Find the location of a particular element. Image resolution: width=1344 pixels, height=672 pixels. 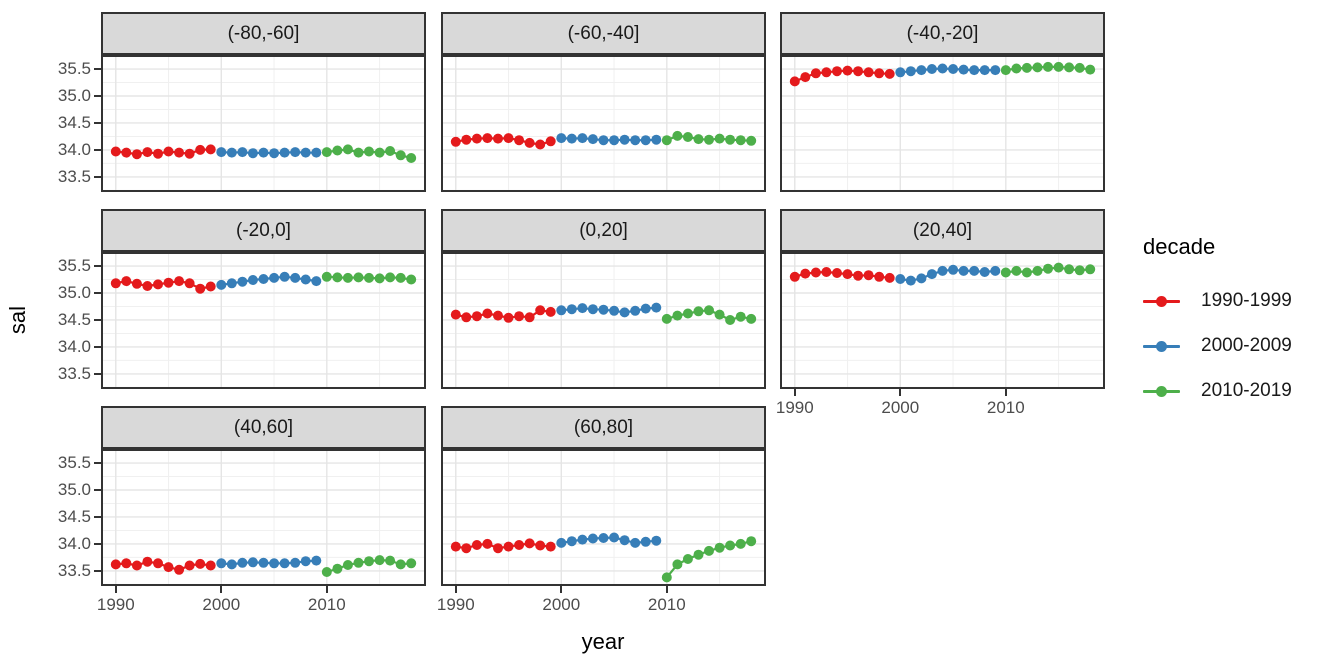

legend: decade 1990-1999 2000-2009 2010-2019 is located at coordinates (1217, 323).